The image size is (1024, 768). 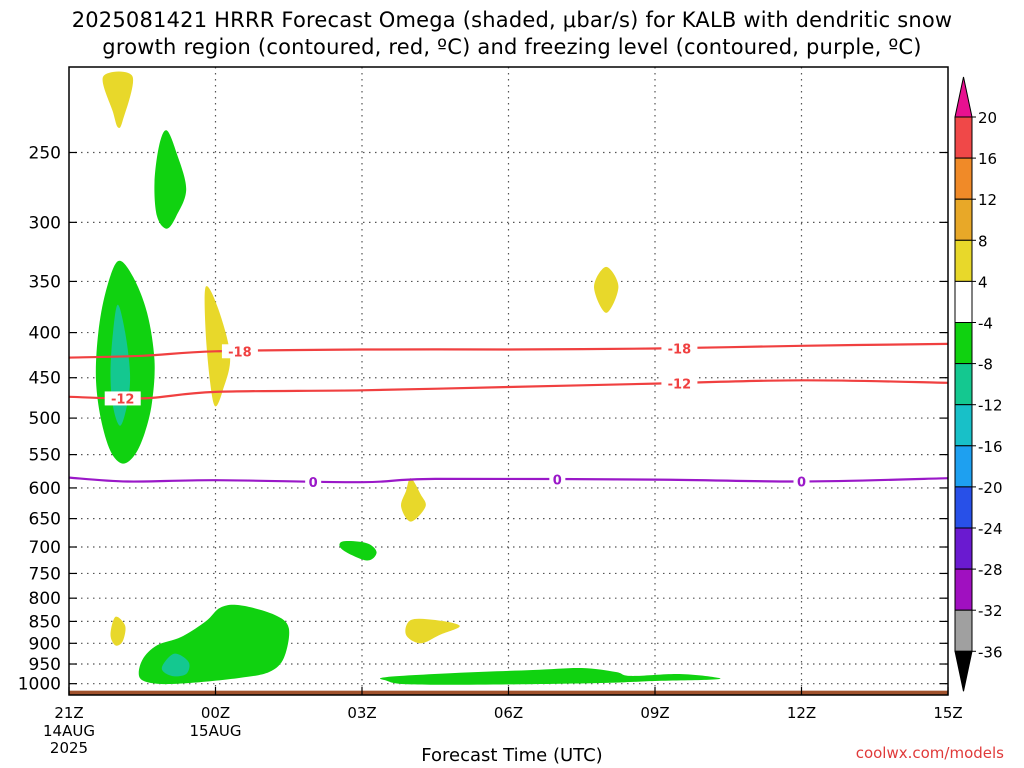 I want to click on colorbar-label--20: -20, so click(x=990, y=488).